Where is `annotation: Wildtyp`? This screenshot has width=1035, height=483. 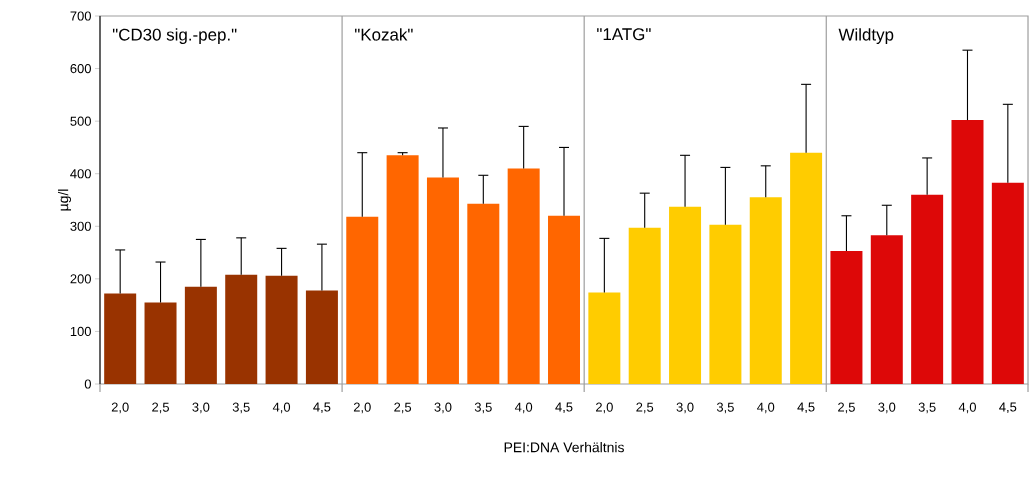
annotation: Wildtyp is located at coordinates (866, 36).